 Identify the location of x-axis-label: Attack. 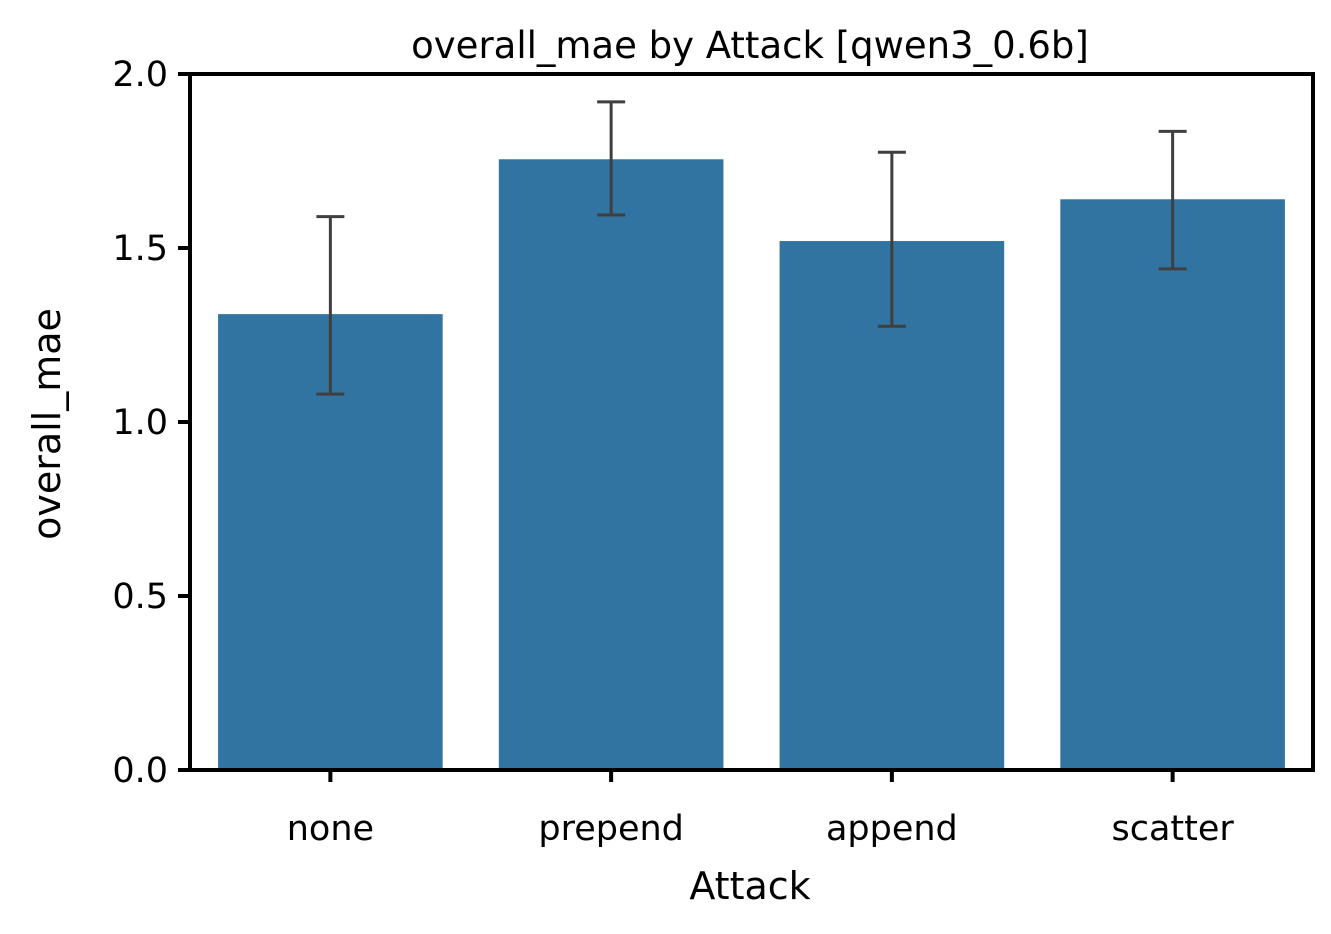
(749, 886).